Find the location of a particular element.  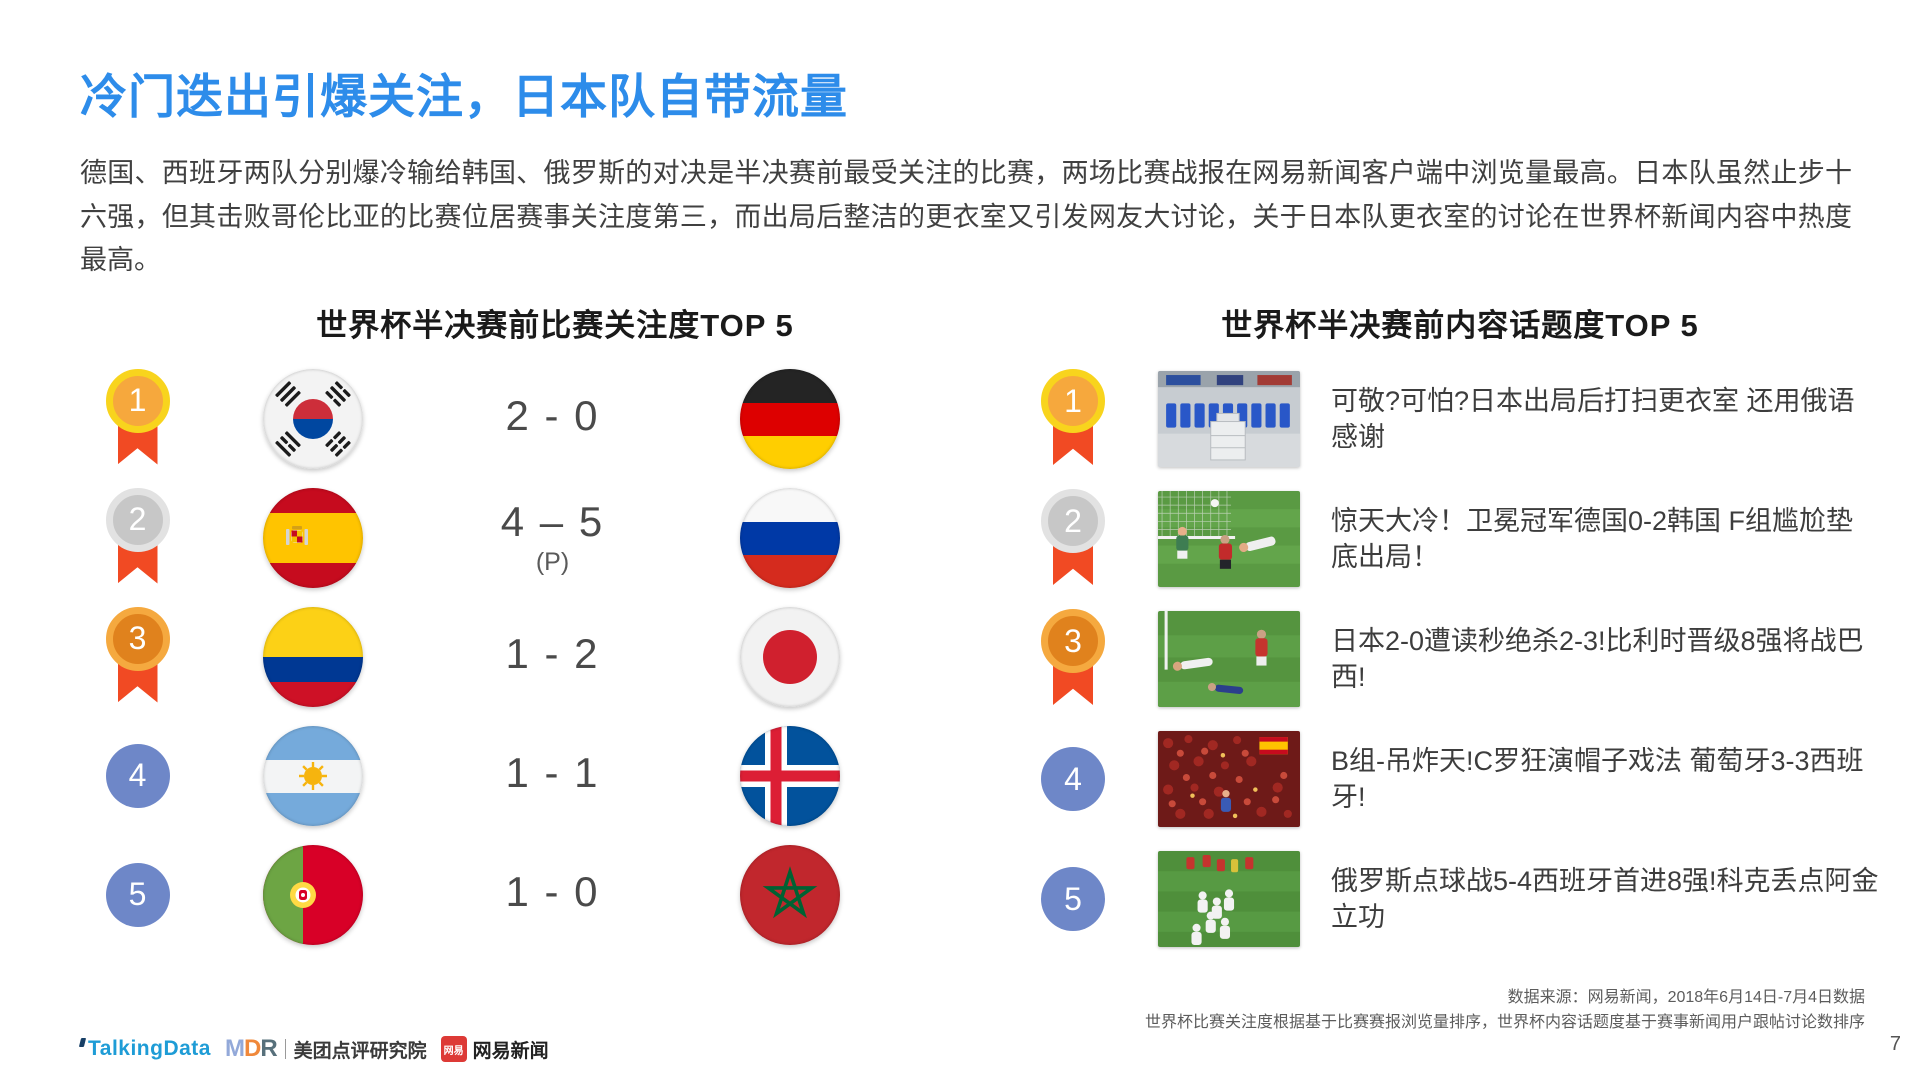

portugal-spain-crowd-photo is located at coordinates (1228, 779).